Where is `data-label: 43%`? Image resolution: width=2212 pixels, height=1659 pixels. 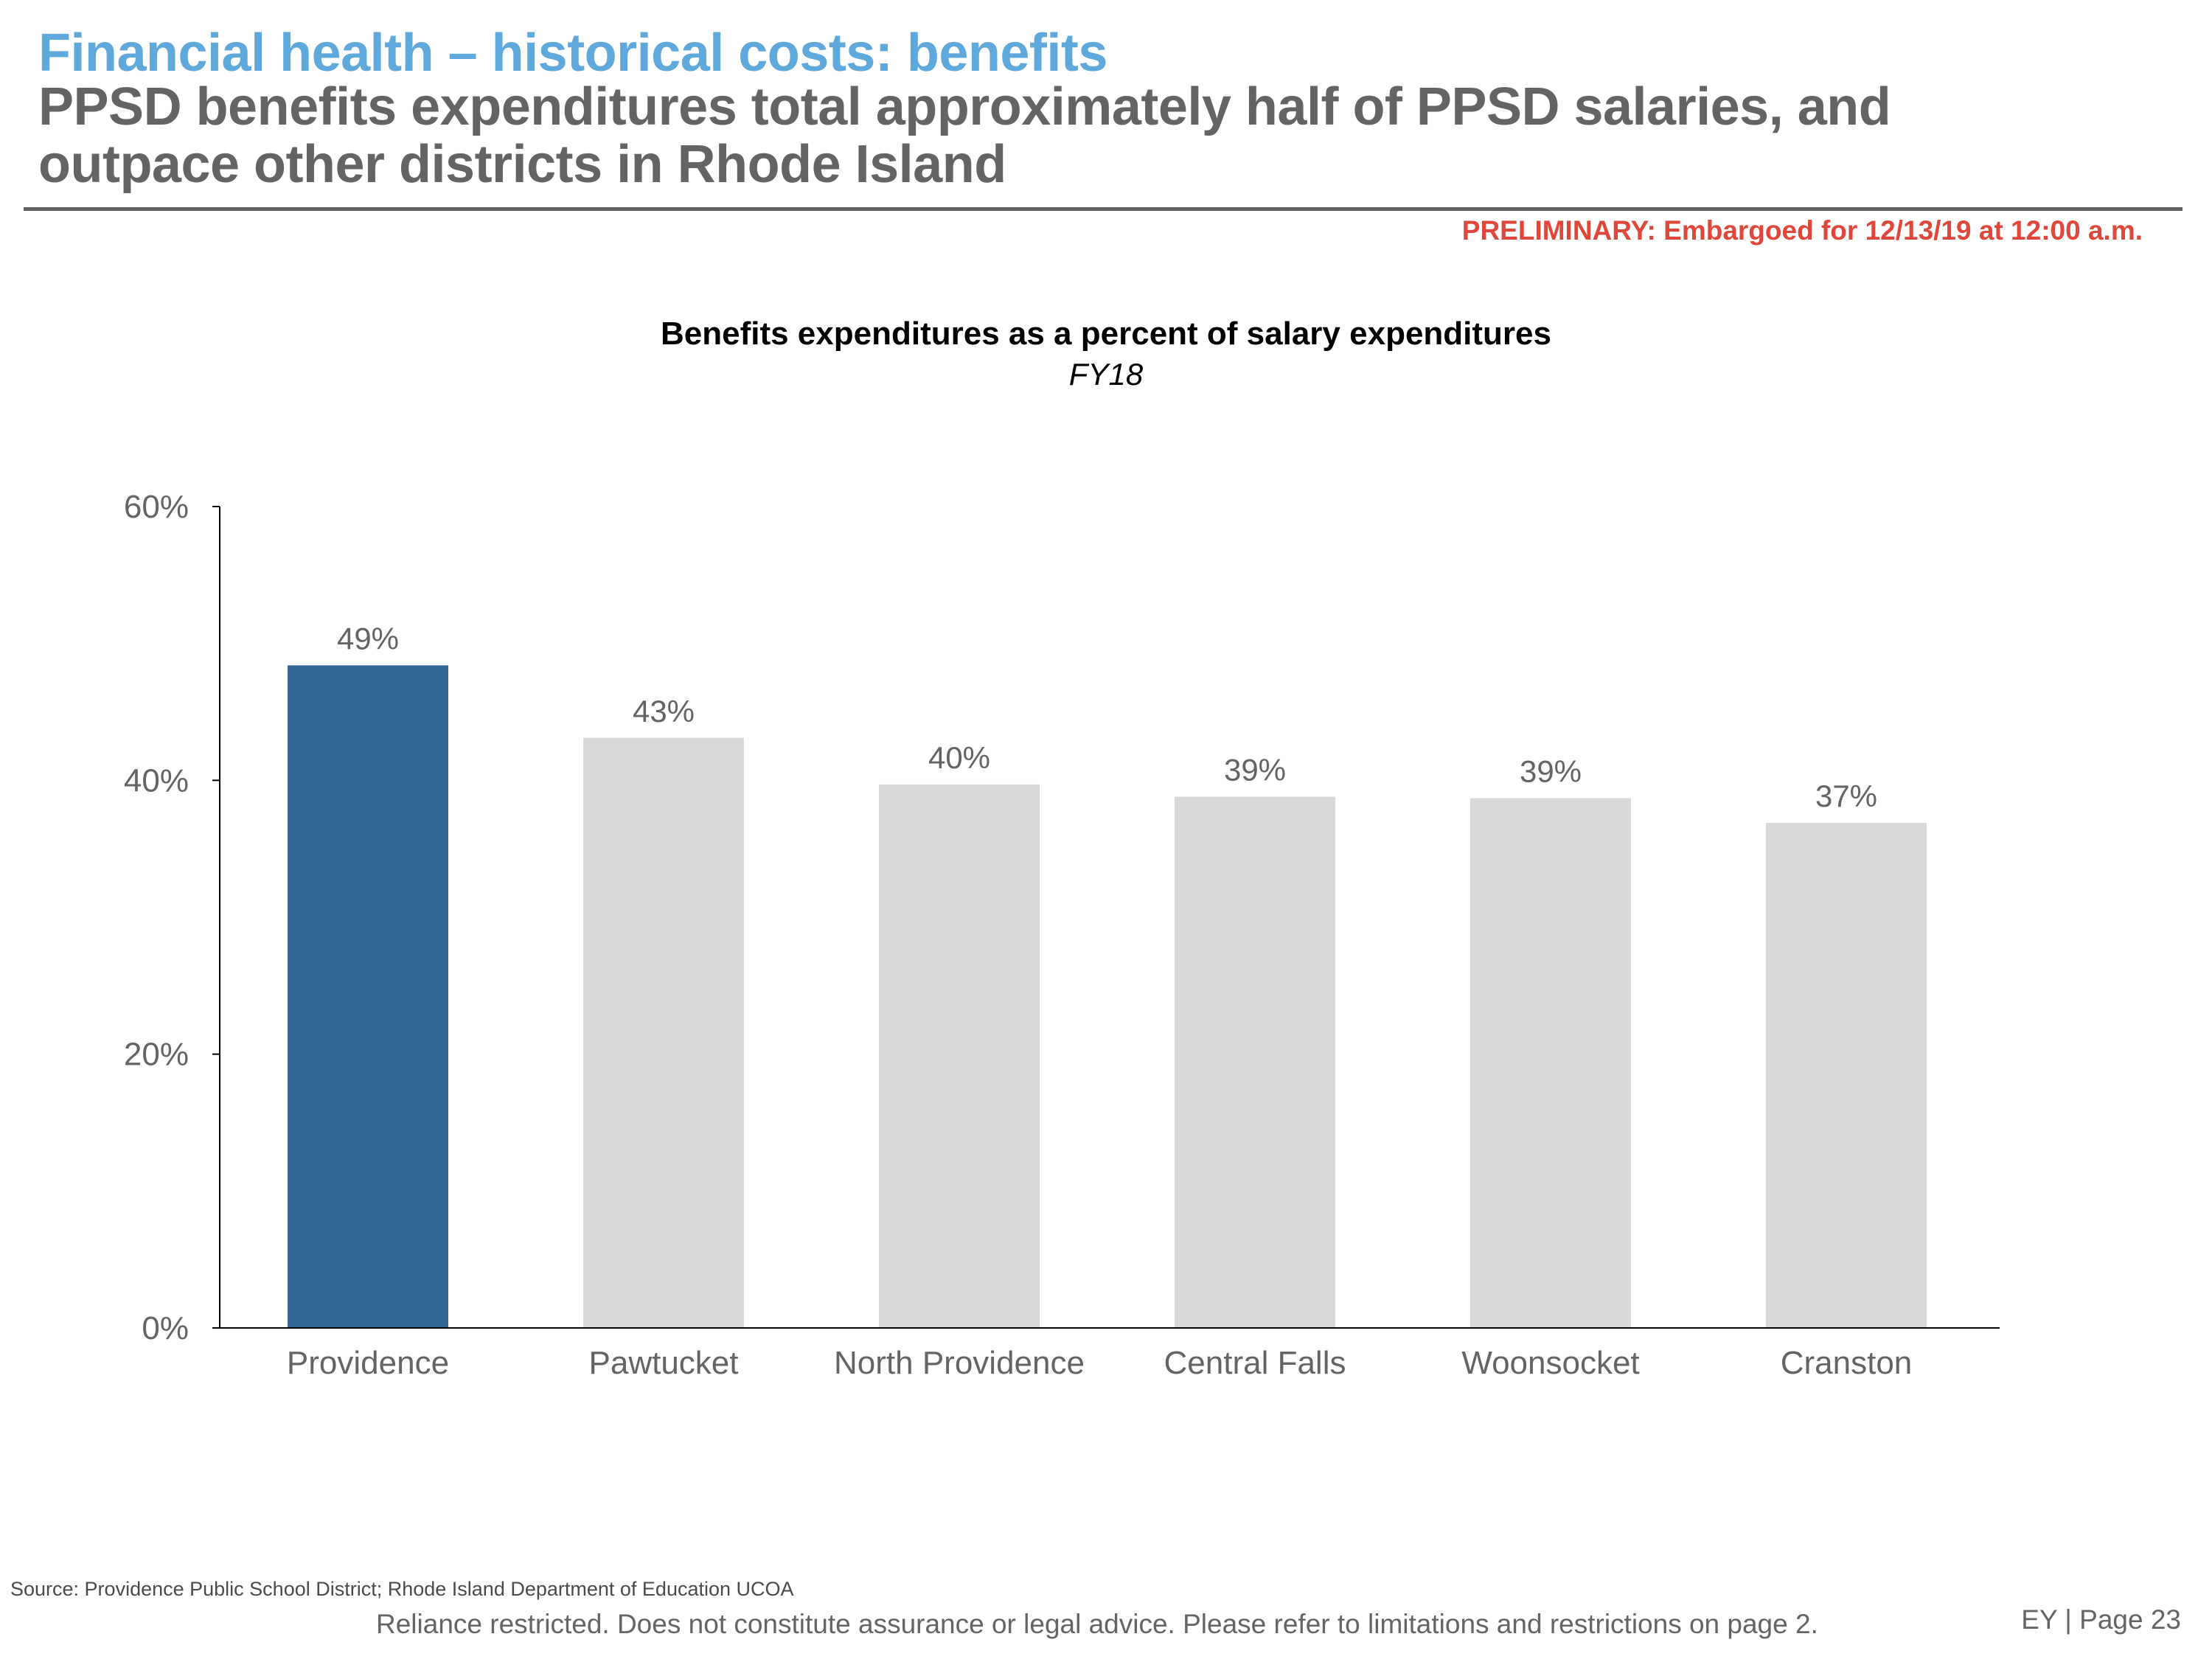
data-label: 43% is located at coordinates (664, 711).